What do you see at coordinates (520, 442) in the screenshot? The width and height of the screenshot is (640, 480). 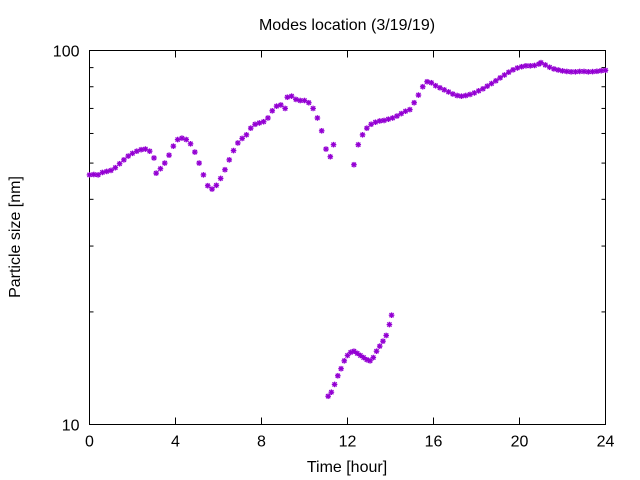 I see `x-tick-label: 20` at bounding box center [520, 442].